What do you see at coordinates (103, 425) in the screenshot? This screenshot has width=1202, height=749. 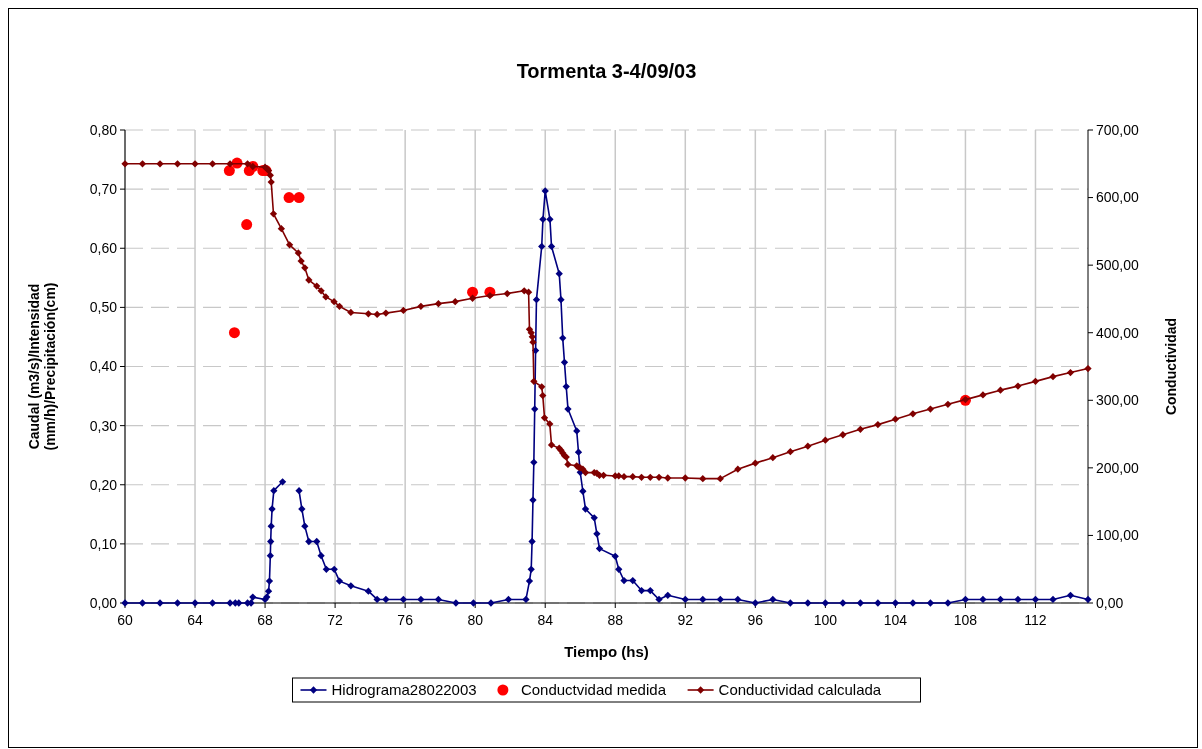 I see `y-tick-label: 0,30` at bounding box center [103, 425].